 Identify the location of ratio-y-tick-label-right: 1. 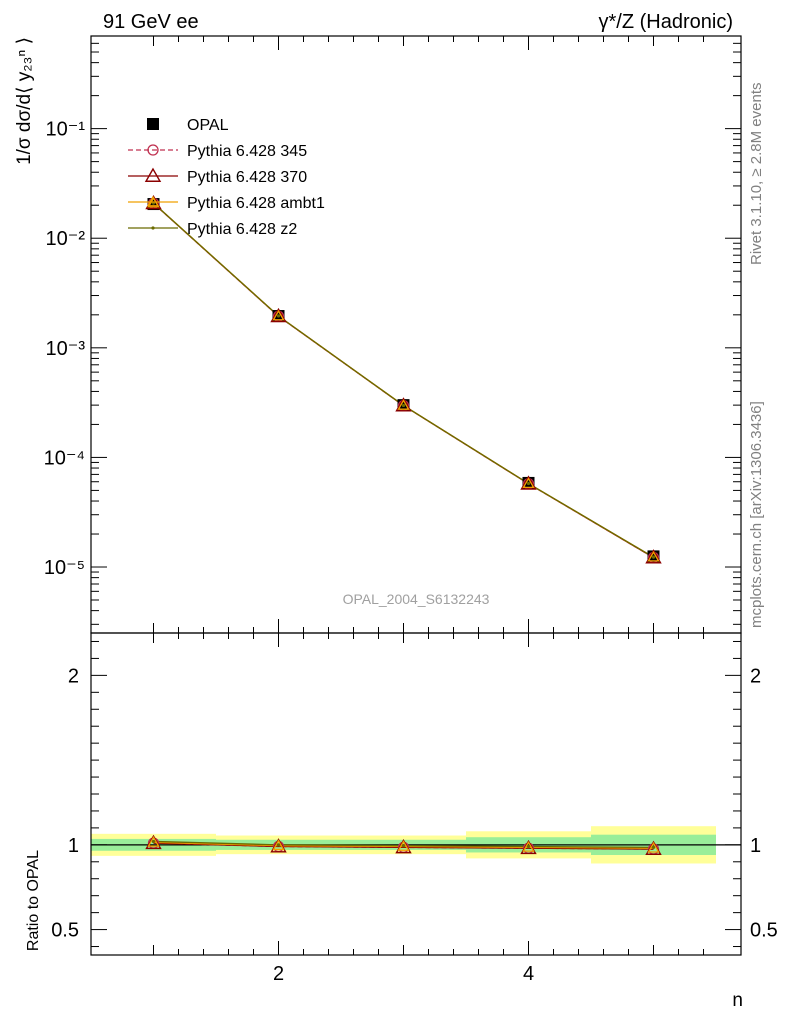
(755, 846).